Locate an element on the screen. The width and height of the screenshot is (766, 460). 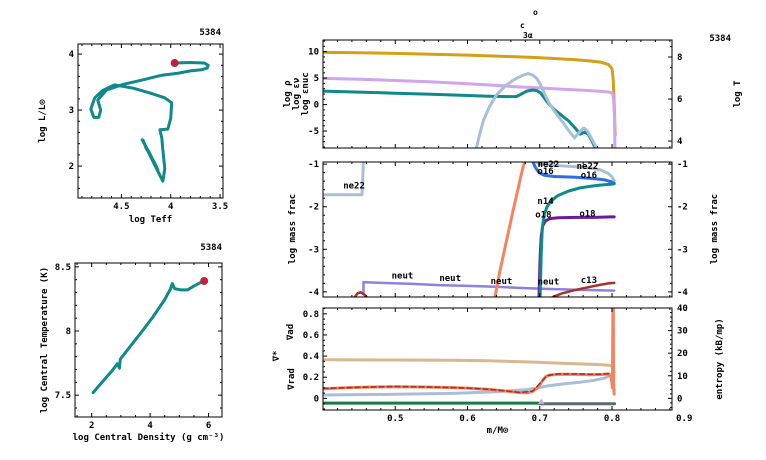
y-axis-label: log εnuc is located at coordinates (306, 93).